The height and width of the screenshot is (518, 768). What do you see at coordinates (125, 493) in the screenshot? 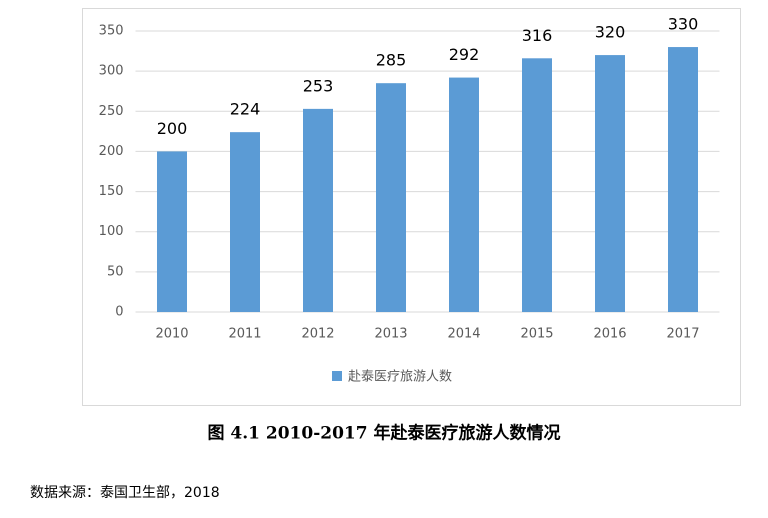
I see `source: 数据来源：泰国卫生部，2018` at bounding box center [125, 493].